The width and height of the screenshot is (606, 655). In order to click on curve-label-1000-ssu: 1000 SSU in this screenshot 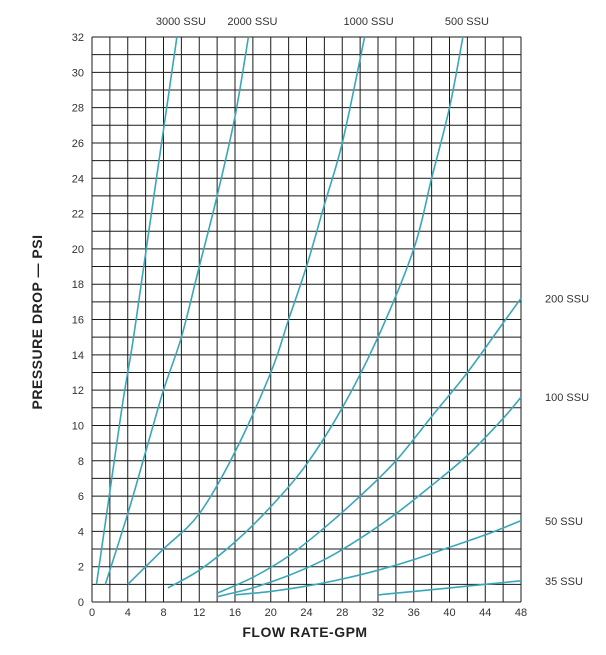, I will do `click(369, 22)`.